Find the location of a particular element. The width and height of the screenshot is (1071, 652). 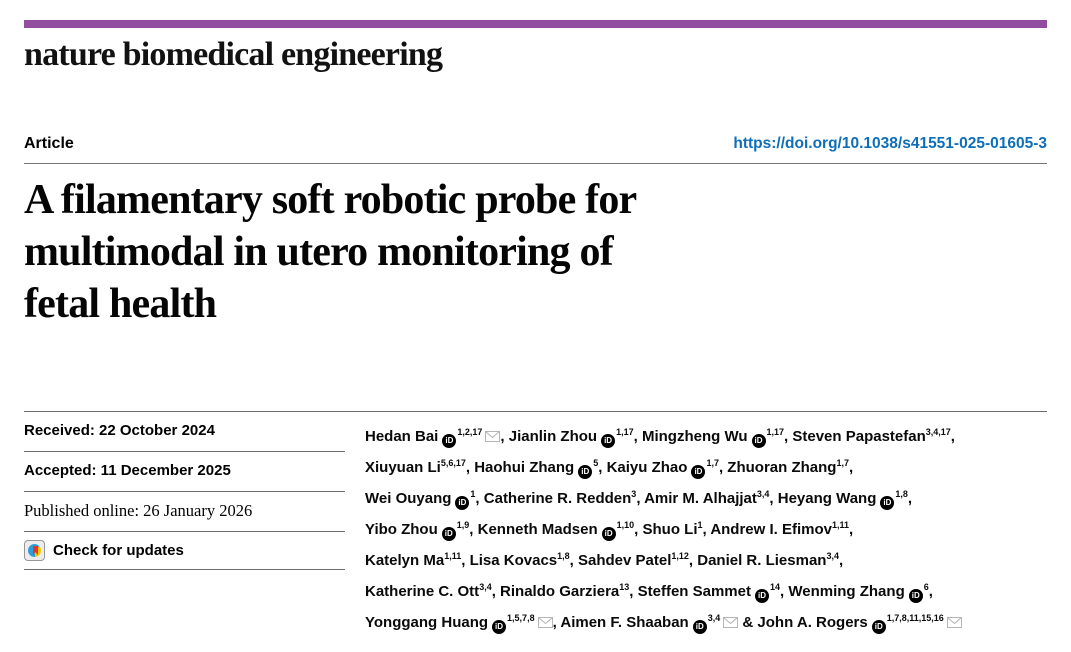

author: Katherine C. Ott3,4 is located at coordinates (428, 591).